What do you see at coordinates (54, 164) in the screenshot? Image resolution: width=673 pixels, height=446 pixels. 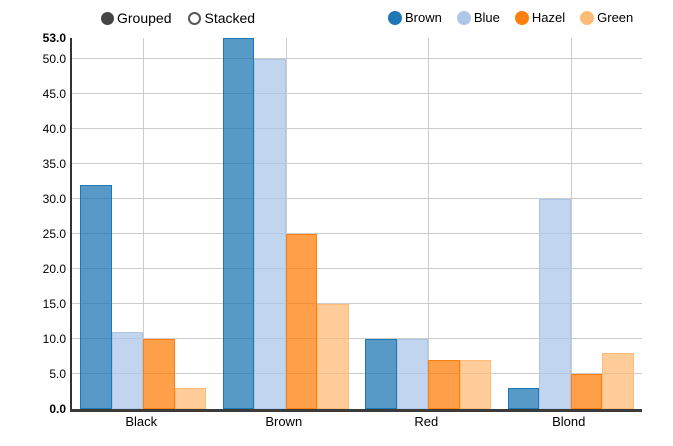 I see `y-tick-label: 35.0` at bounding box center [54, 164].